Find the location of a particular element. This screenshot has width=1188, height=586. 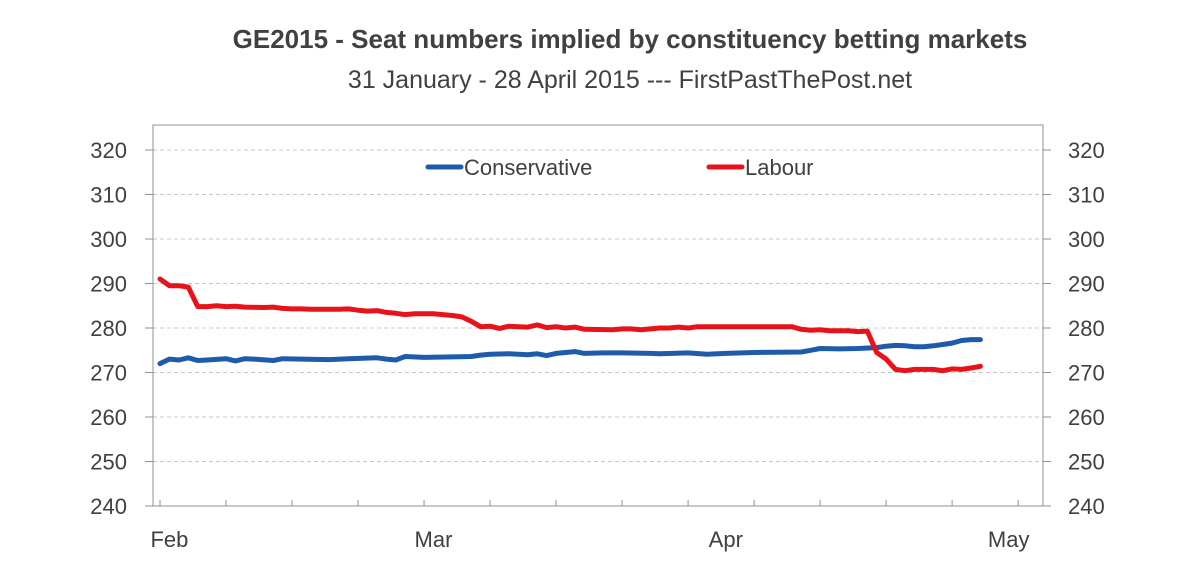

x-axis: Feb Mar Apr May is located at coordinates (589, 526).